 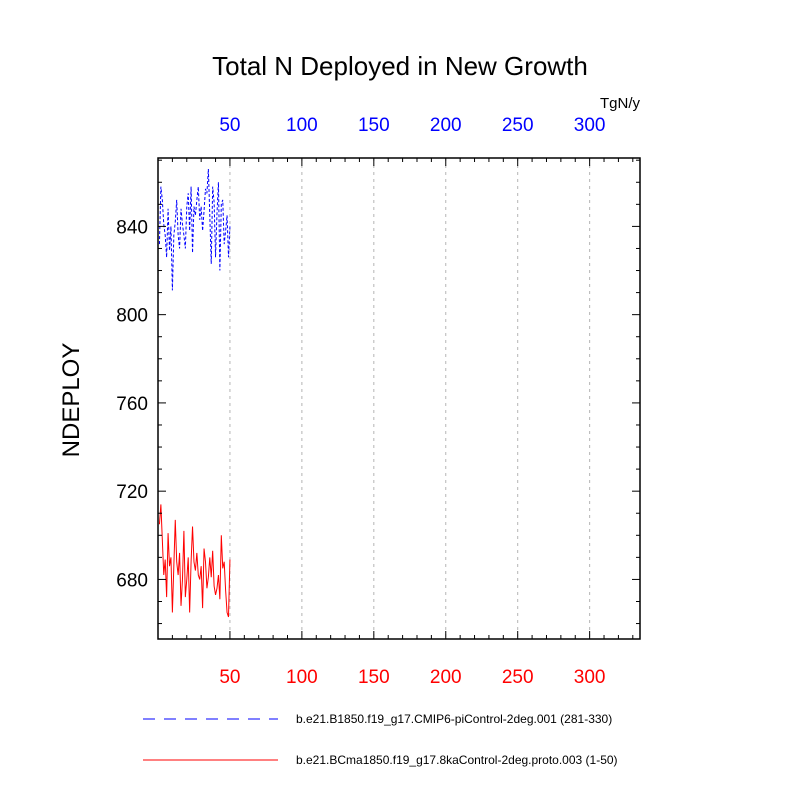 What do you see at coordinates (374, 677) in the screenshot?
I see `x-tick-label-bottom: 150` at bounding box center [374, 677].